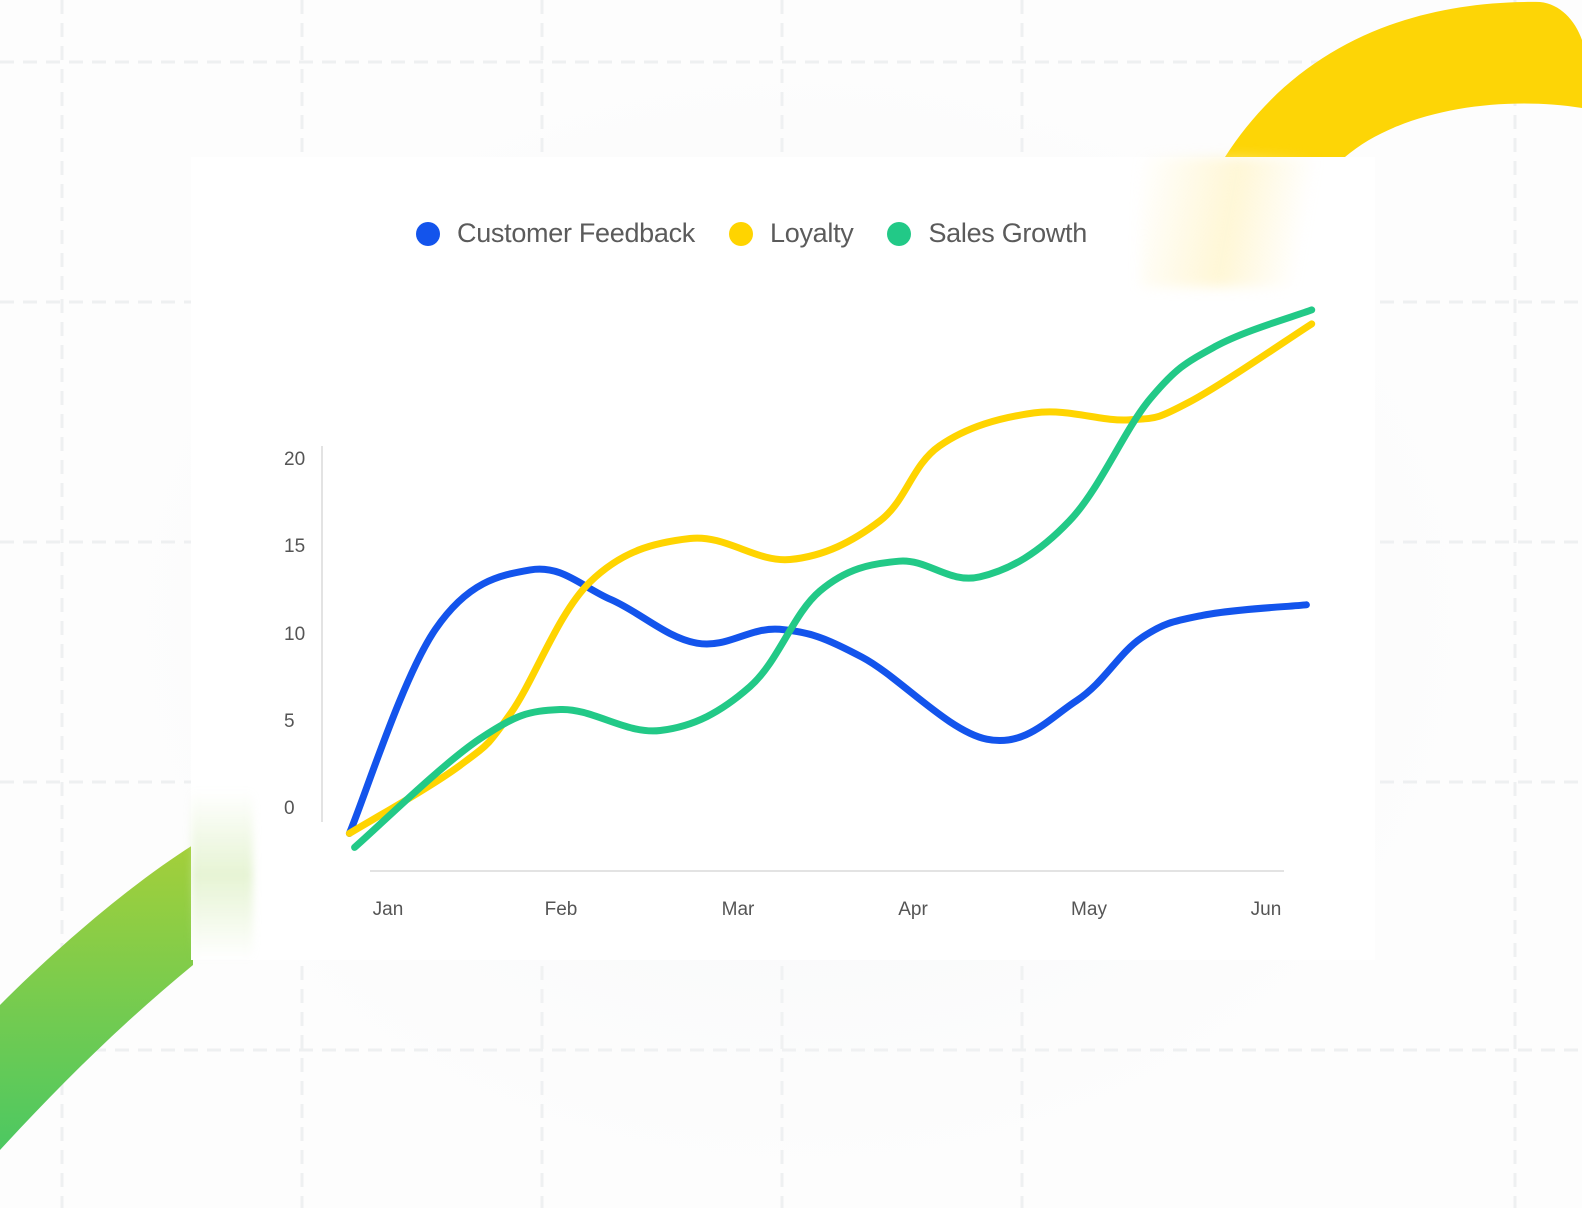 The width and height of the screenshot is (1582, 1208). What do you see at coordinates (388, 909) in the screenshot?
I see `x-tick-label: Jan` at bounding box center [388, 909].